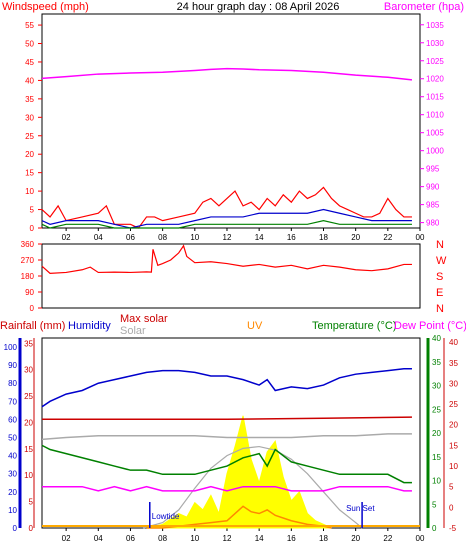 This screenshot has width=466, height=554. Describe the element at coordinates (323, 237) in the screenshot. I see `wind-x-tick-label: 18` at that location.